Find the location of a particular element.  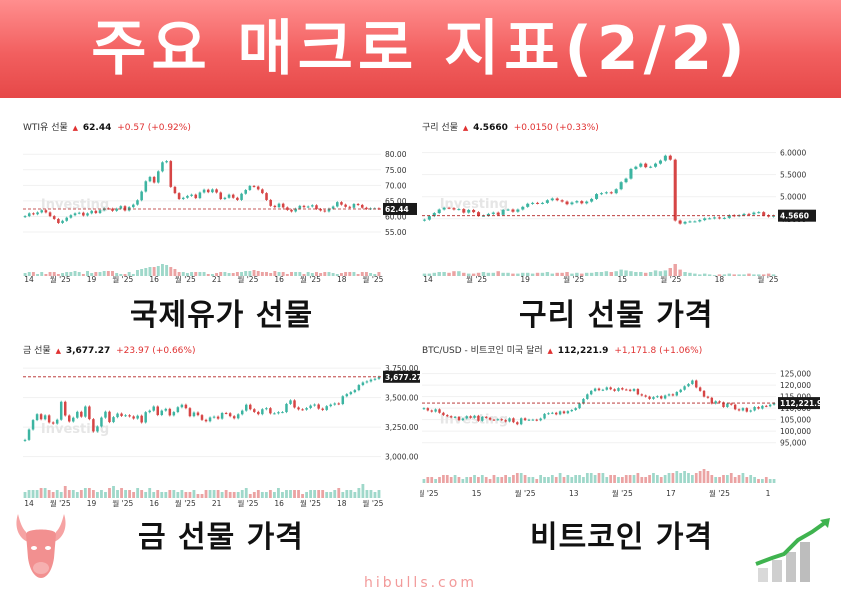

asset-price: 112,221.9 is located at coordinates (583, 351).